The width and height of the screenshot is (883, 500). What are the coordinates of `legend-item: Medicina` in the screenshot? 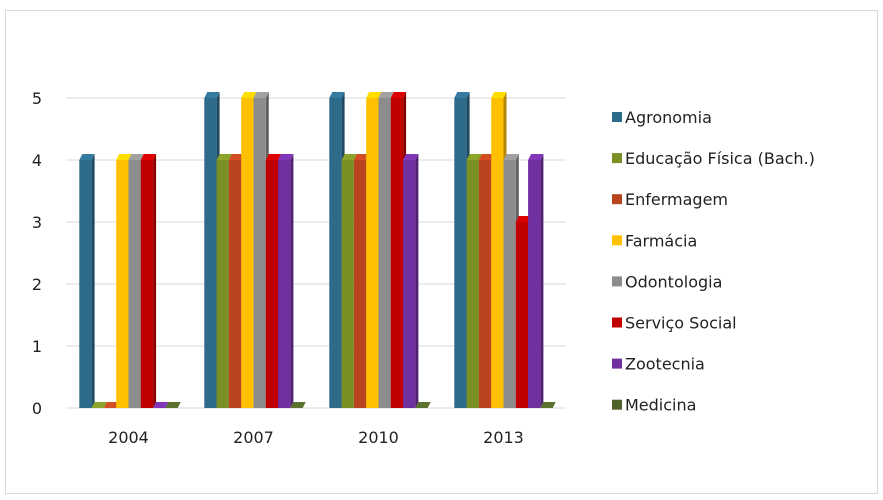 It's located at (654, 405).